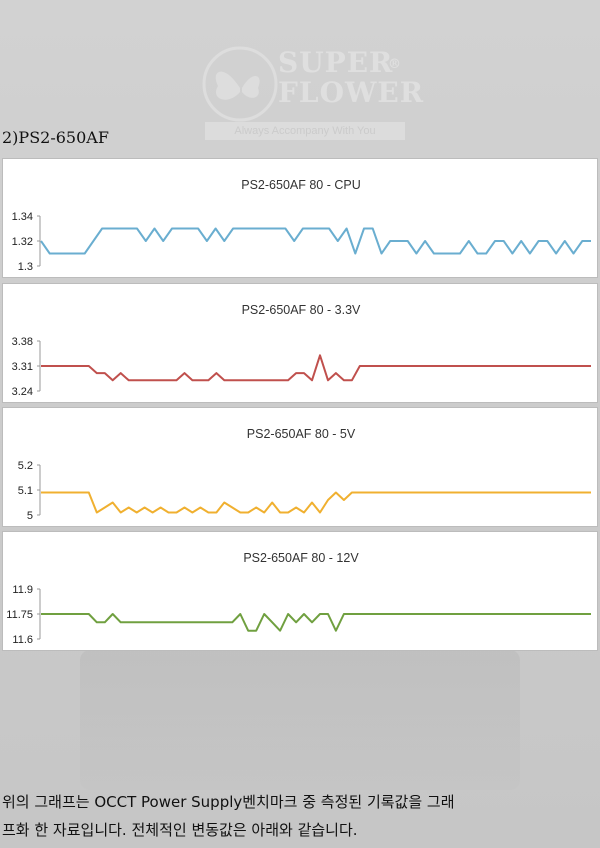 The width and height of the screenshot is (600, 848). Describe the element at coordinates (22, 242) in the screenshot. I see `y-tick-label: 1.32` at that location.